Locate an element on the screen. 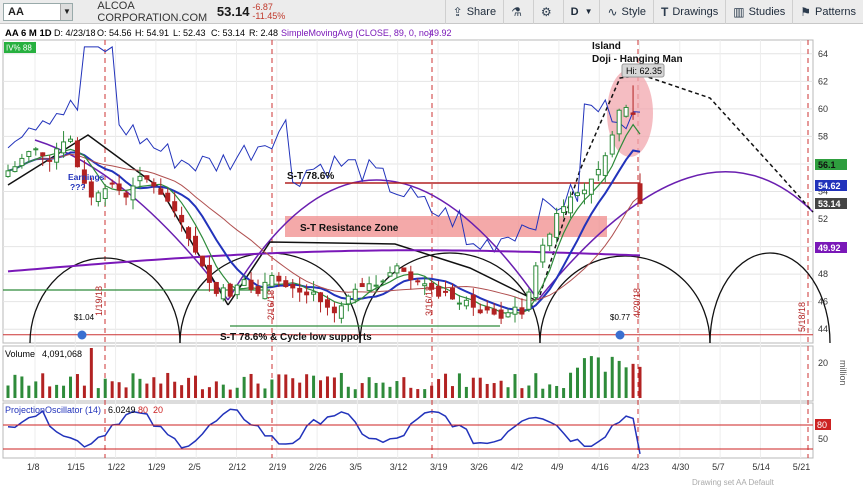  change-percent: -11.45% is located at coordinates (269, 15).